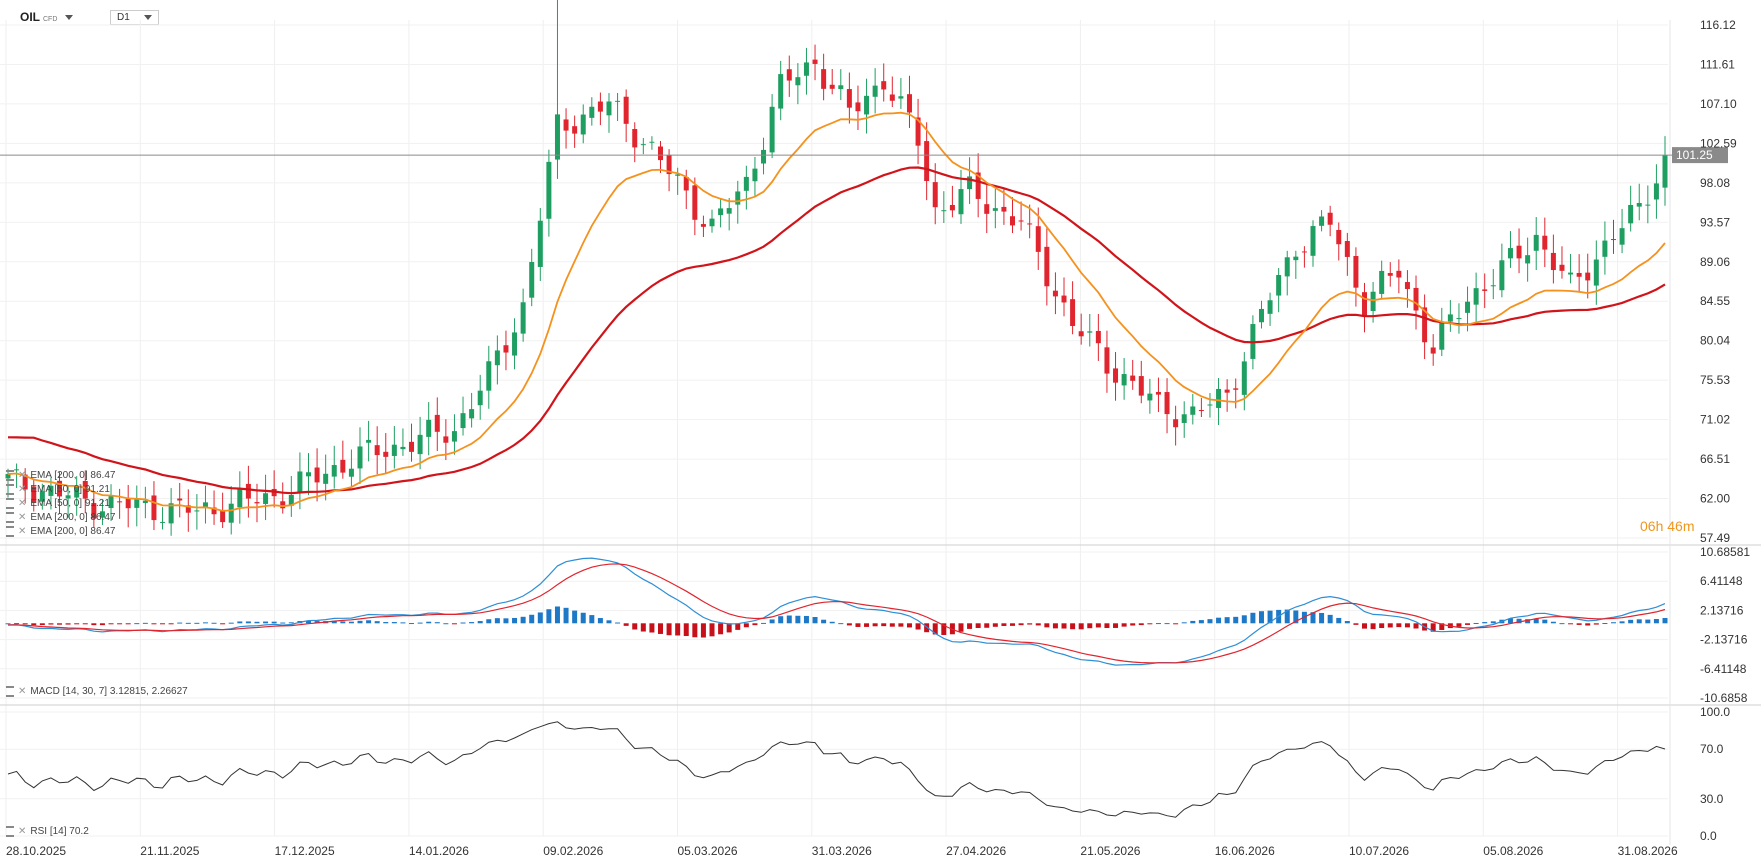 This screenshot has height=866, width=1761. What do you see at coordinates (305, 851) in the screenshot?
I see `date-tick-label: 17.12.2025` at bounding box center [305, 851].